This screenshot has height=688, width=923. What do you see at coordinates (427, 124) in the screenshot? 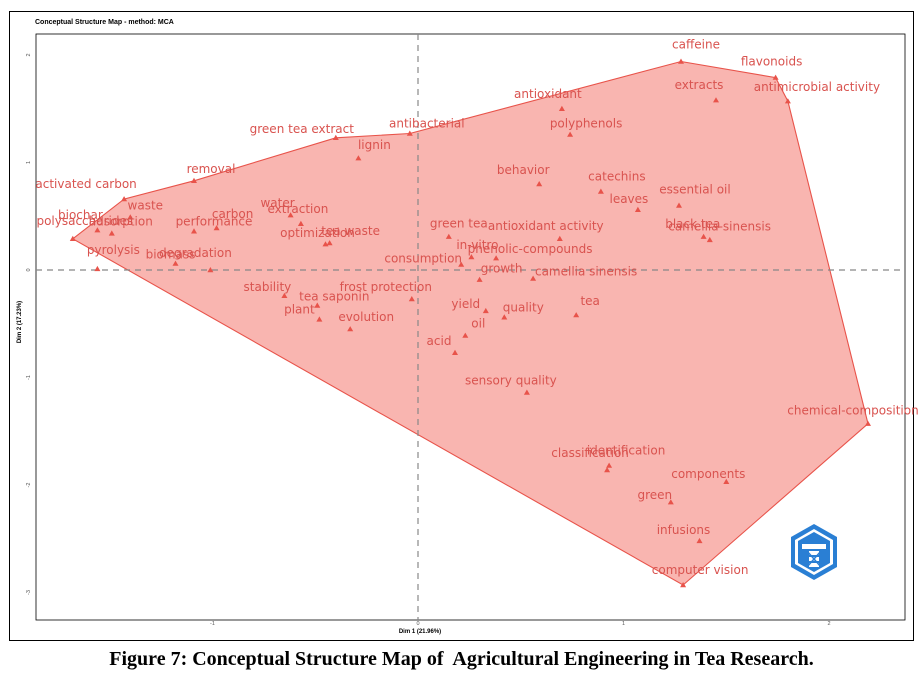
I see `label-antibacterial: antibacterial` at bounding box center [427, 124].